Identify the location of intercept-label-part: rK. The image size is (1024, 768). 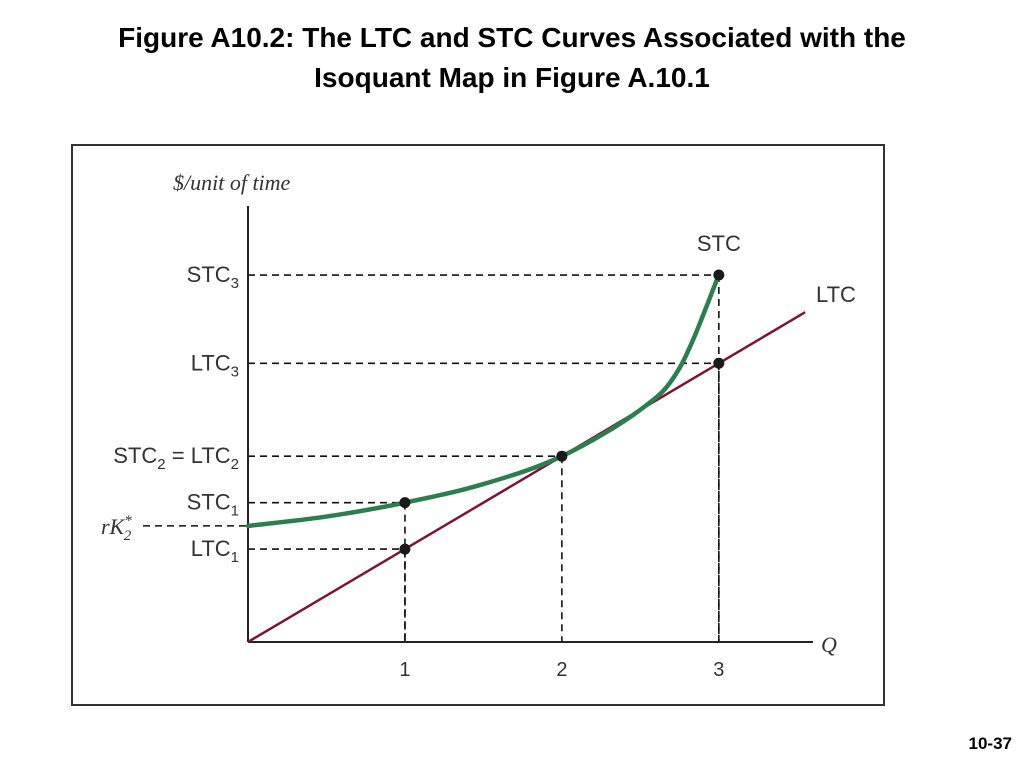
(113, 526).